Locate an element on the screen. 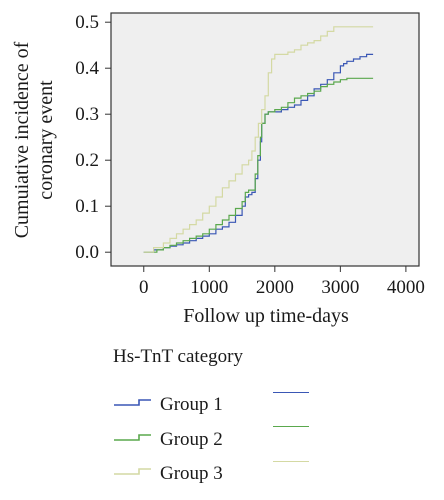 The height and width of the screenshot is (500, 444). x-tick-label: 3000 is located at coordinates (340, 287).